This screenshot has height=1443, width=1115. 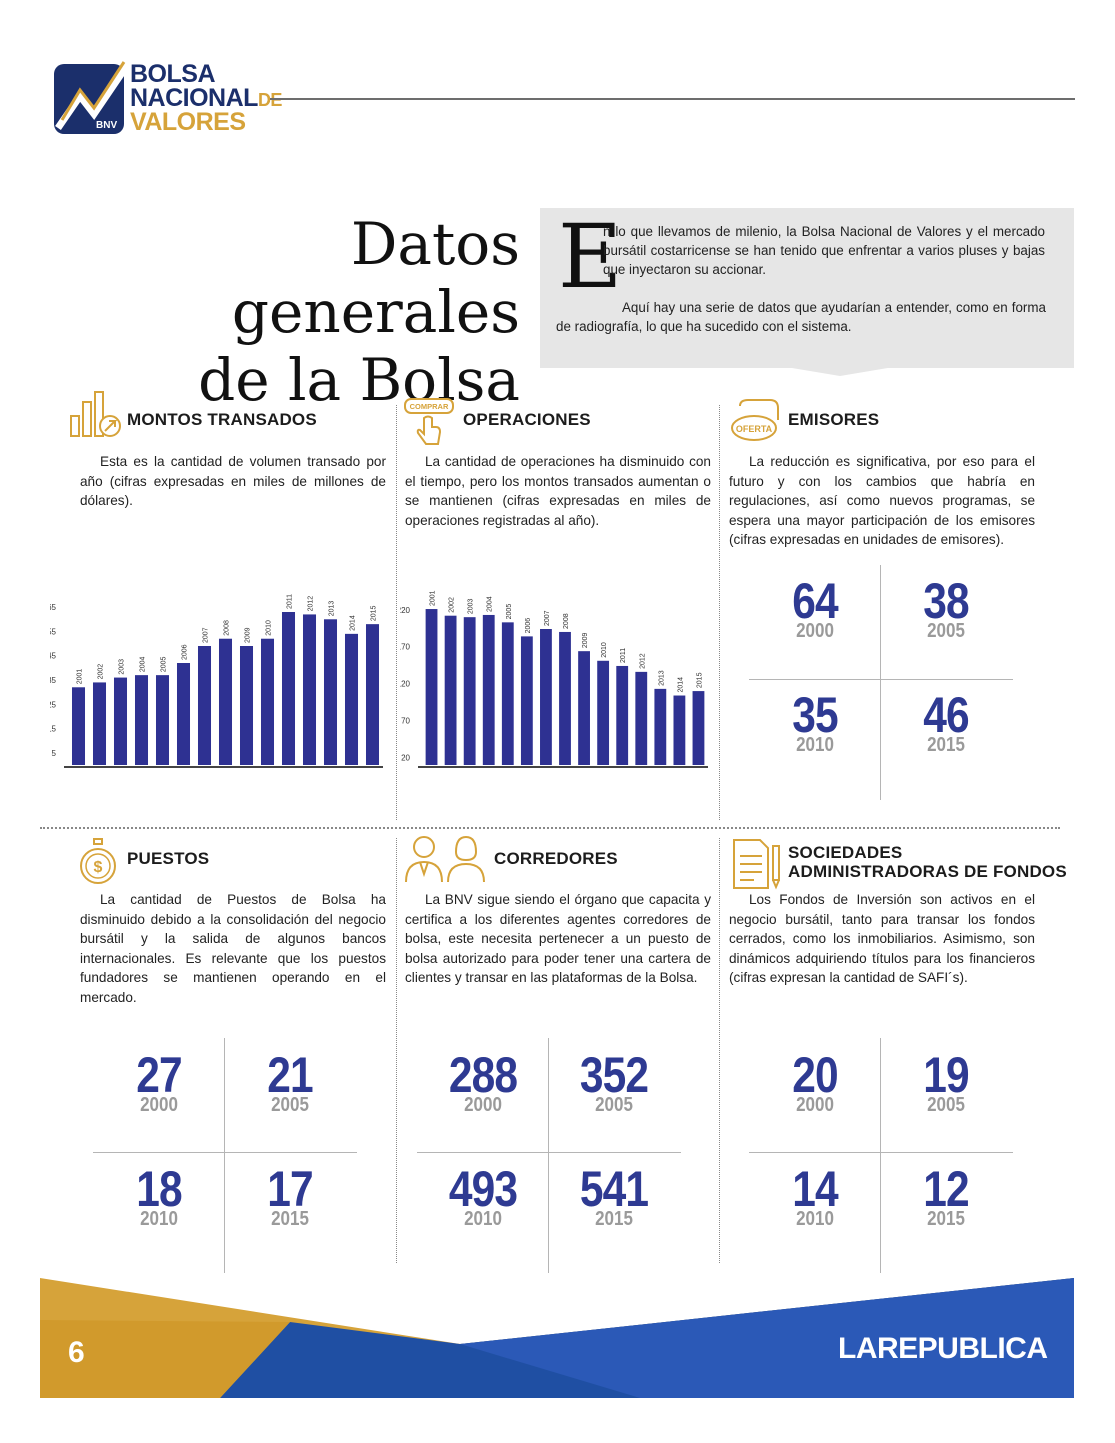 I want to click on document-pen-icon, so click(x=756, y=864).